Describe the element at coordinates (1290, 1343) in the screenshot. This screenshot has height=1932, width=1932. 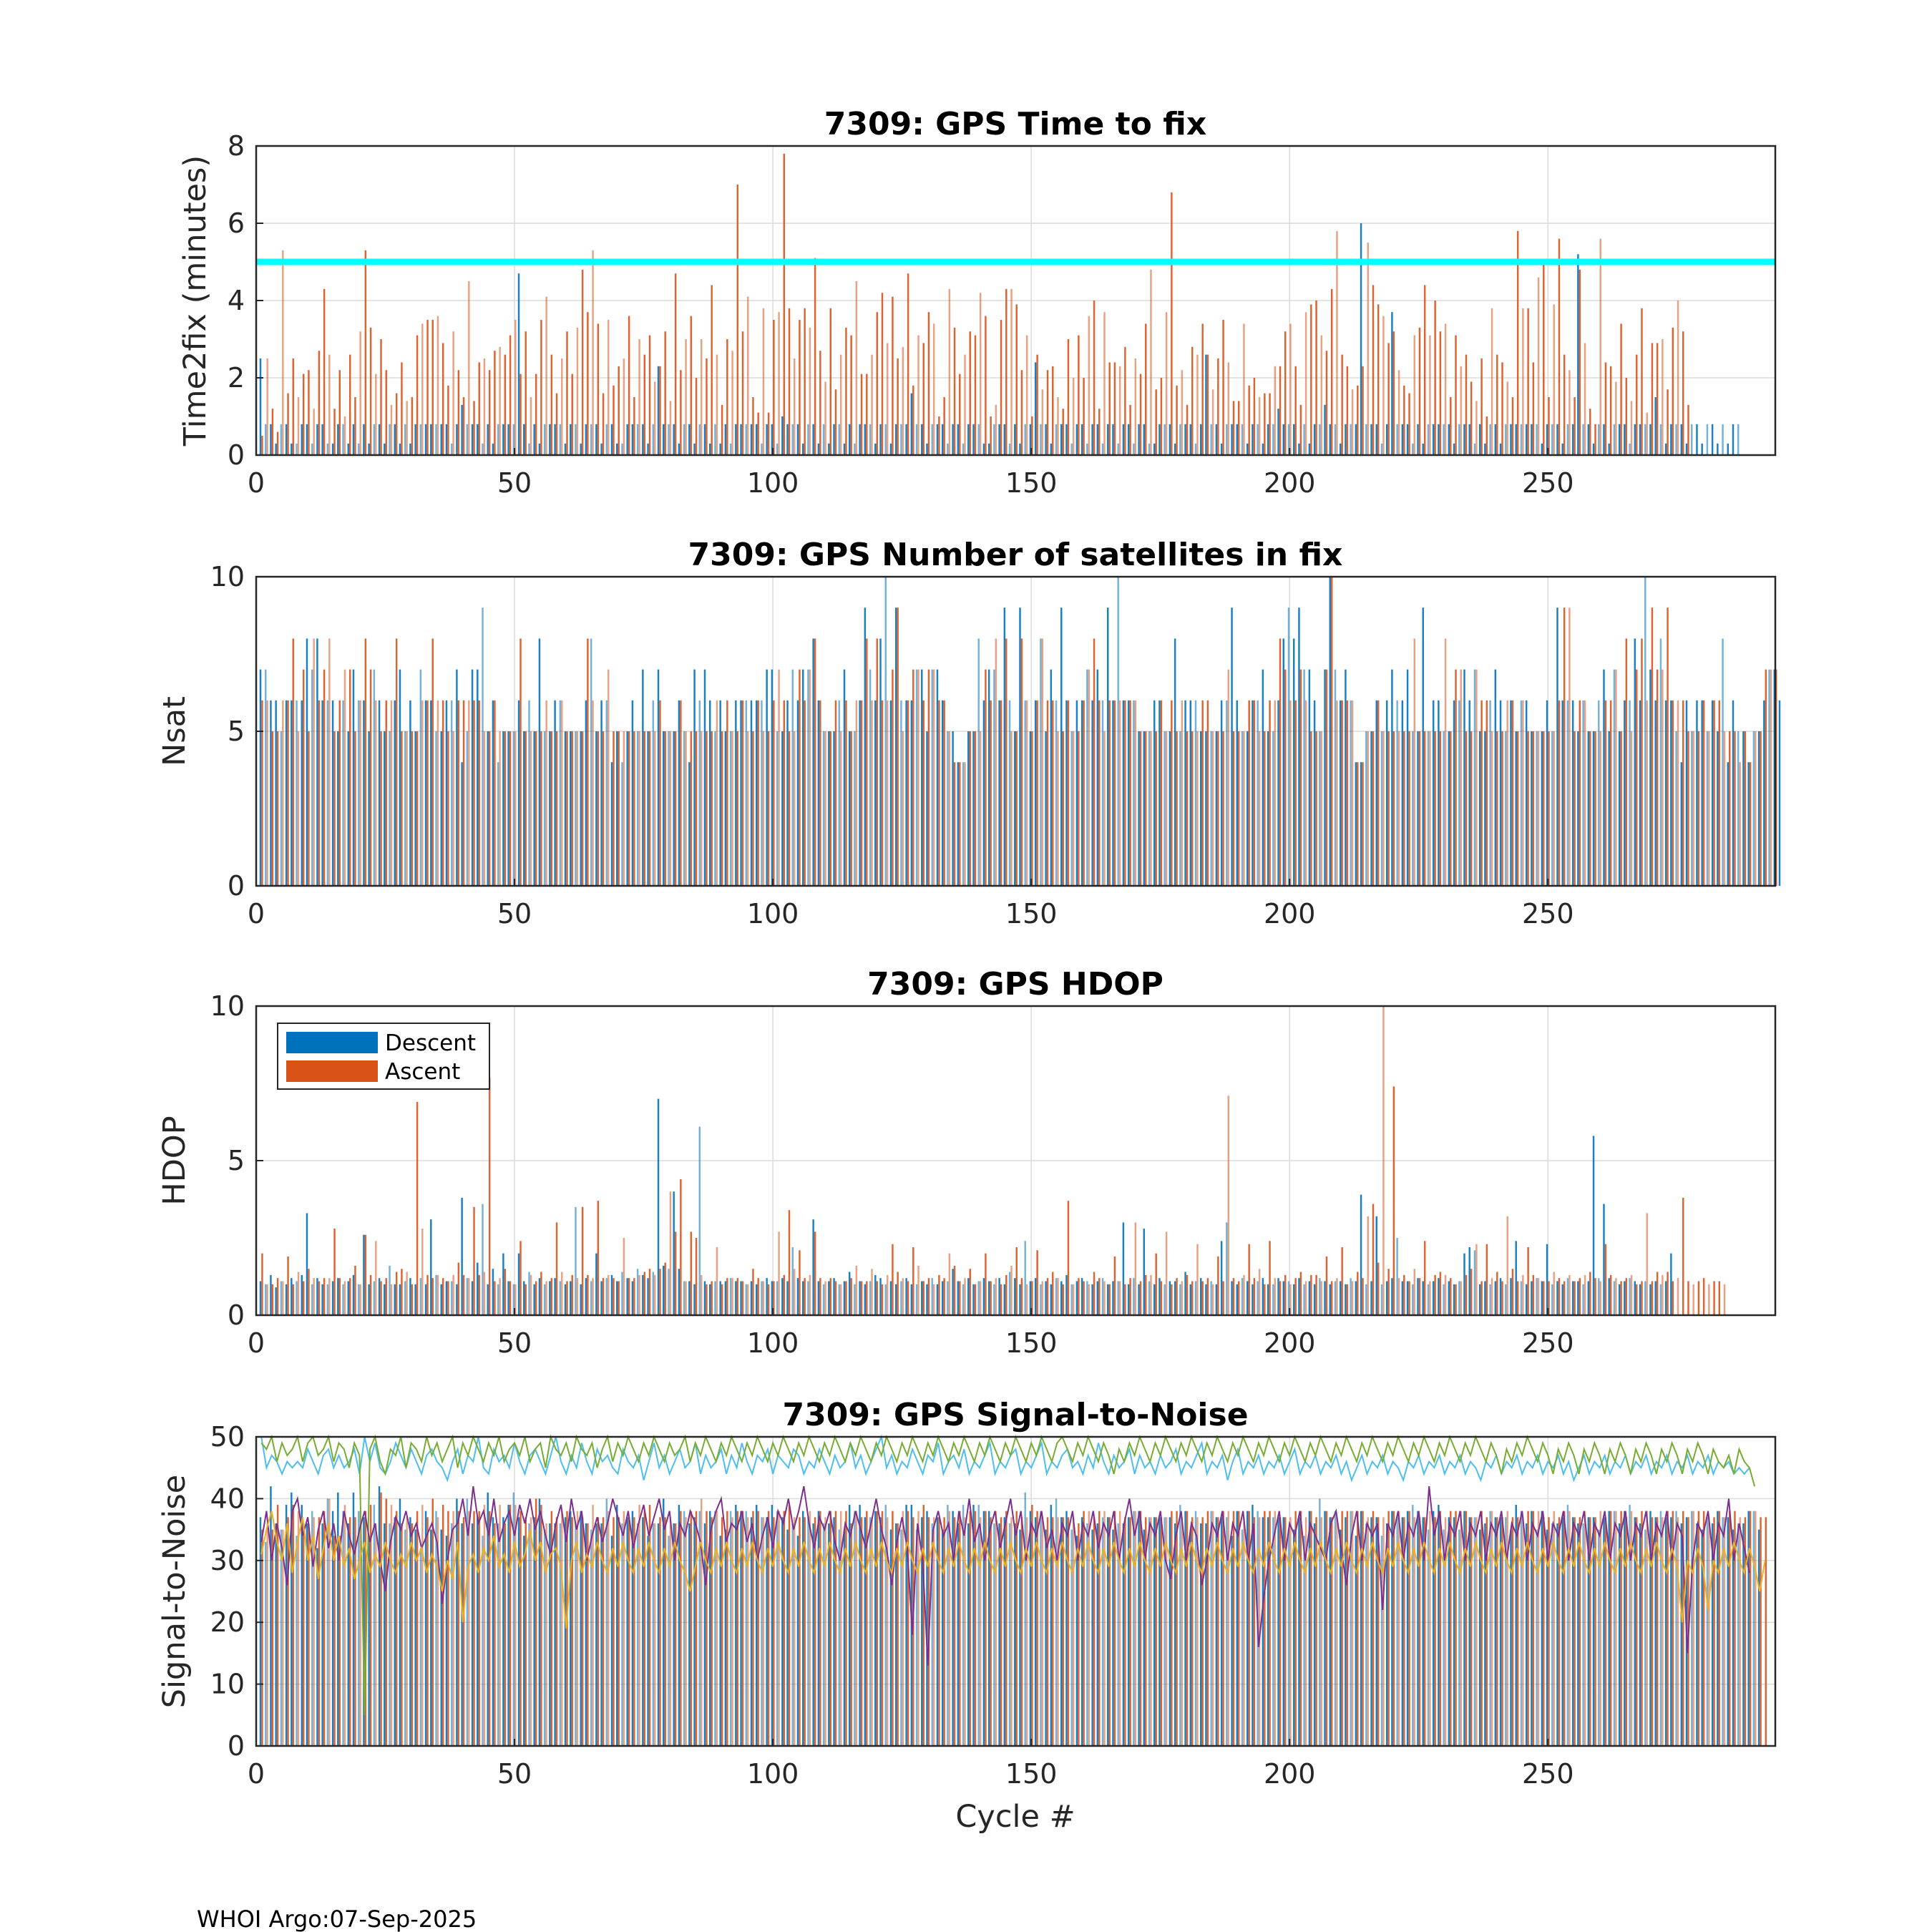
I see `x-tick-label: 200` at that location.